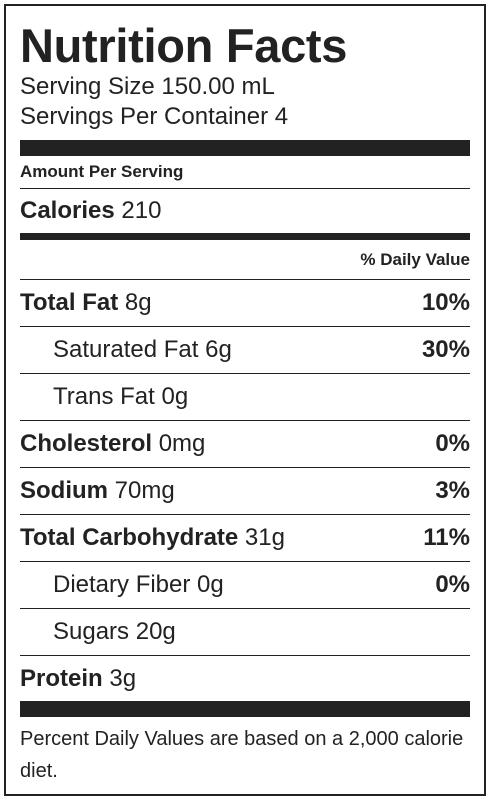 The width and height of the screenshot is (492, 800). I want to click on medium-divider, so click(245, 236).